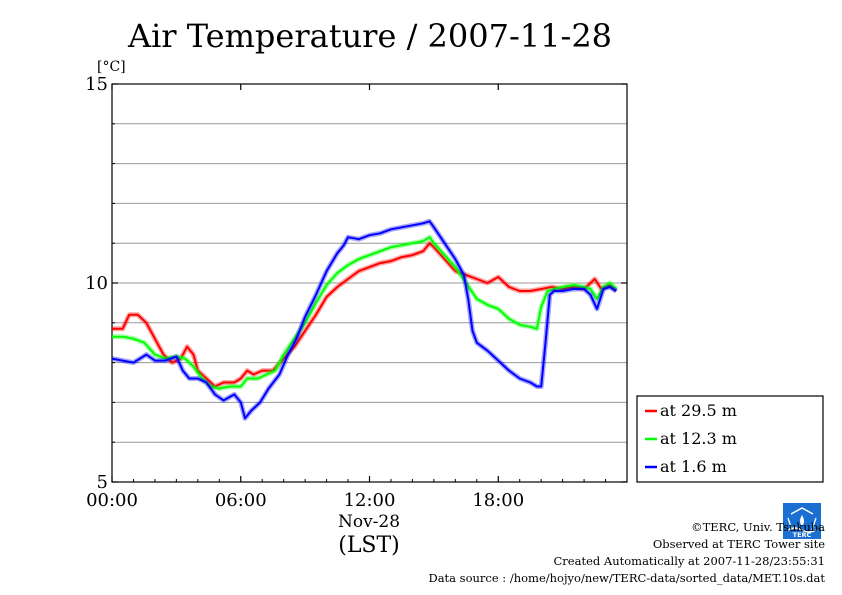 The height and width of the screenshot is (595, 842). Describe the element at coordinates (370, 500) in the screenshot. I see `x-tick-label: 12:00` at that location.